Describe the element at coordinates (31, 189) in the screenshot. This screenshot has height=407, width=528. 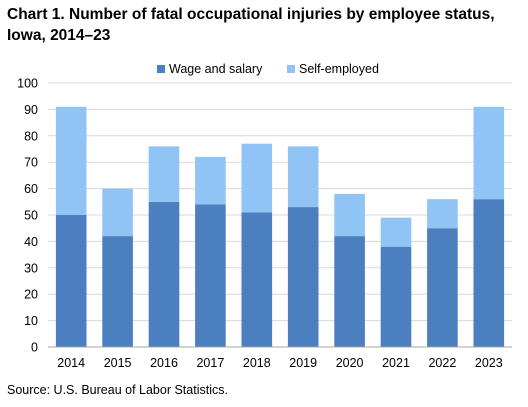
I see `y-tick-label: 60` at that location.